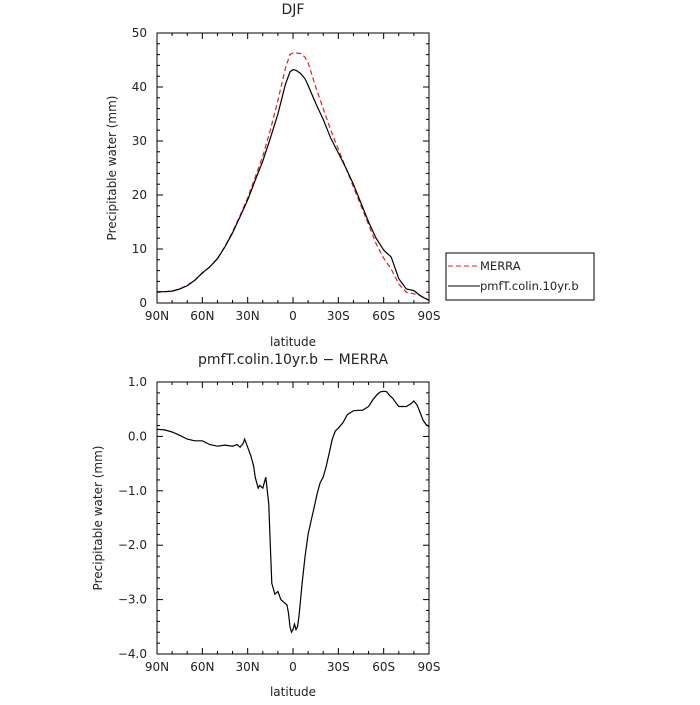 The image size is (700, 705). I want to click on top-y-tick-label: 30, so click(139, 141).